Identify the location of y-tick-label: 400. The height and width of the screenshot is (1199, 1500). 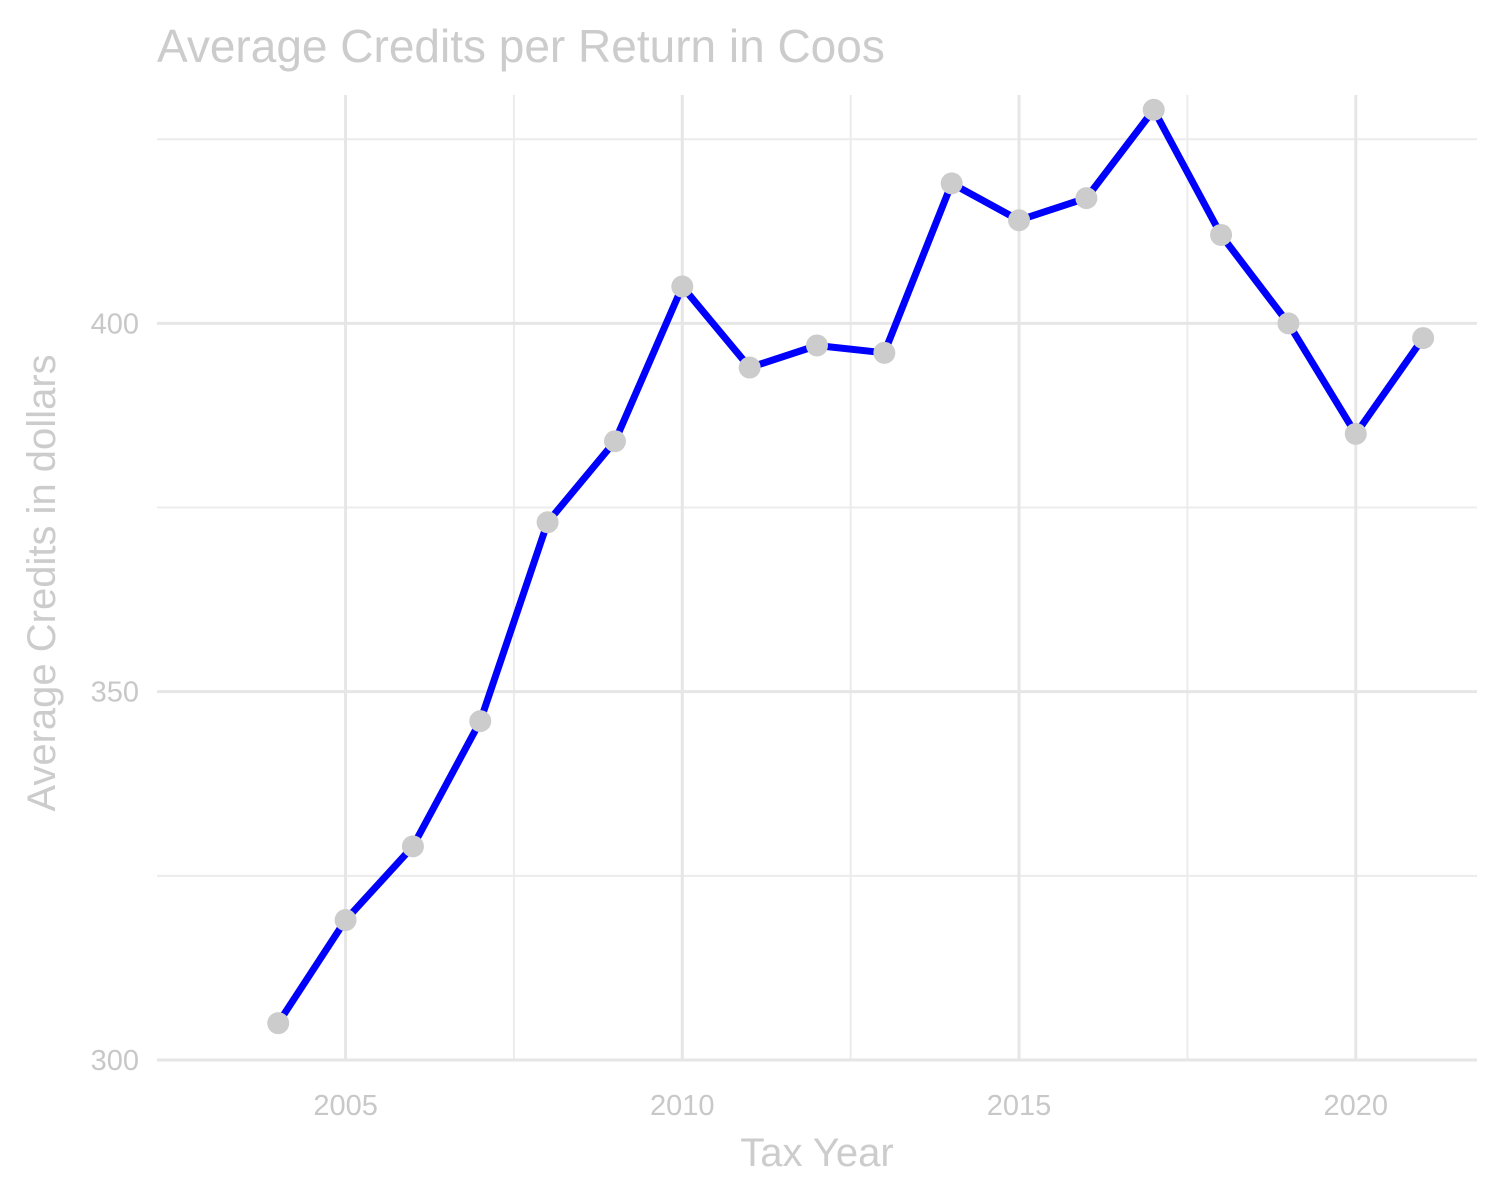
(115, 324).